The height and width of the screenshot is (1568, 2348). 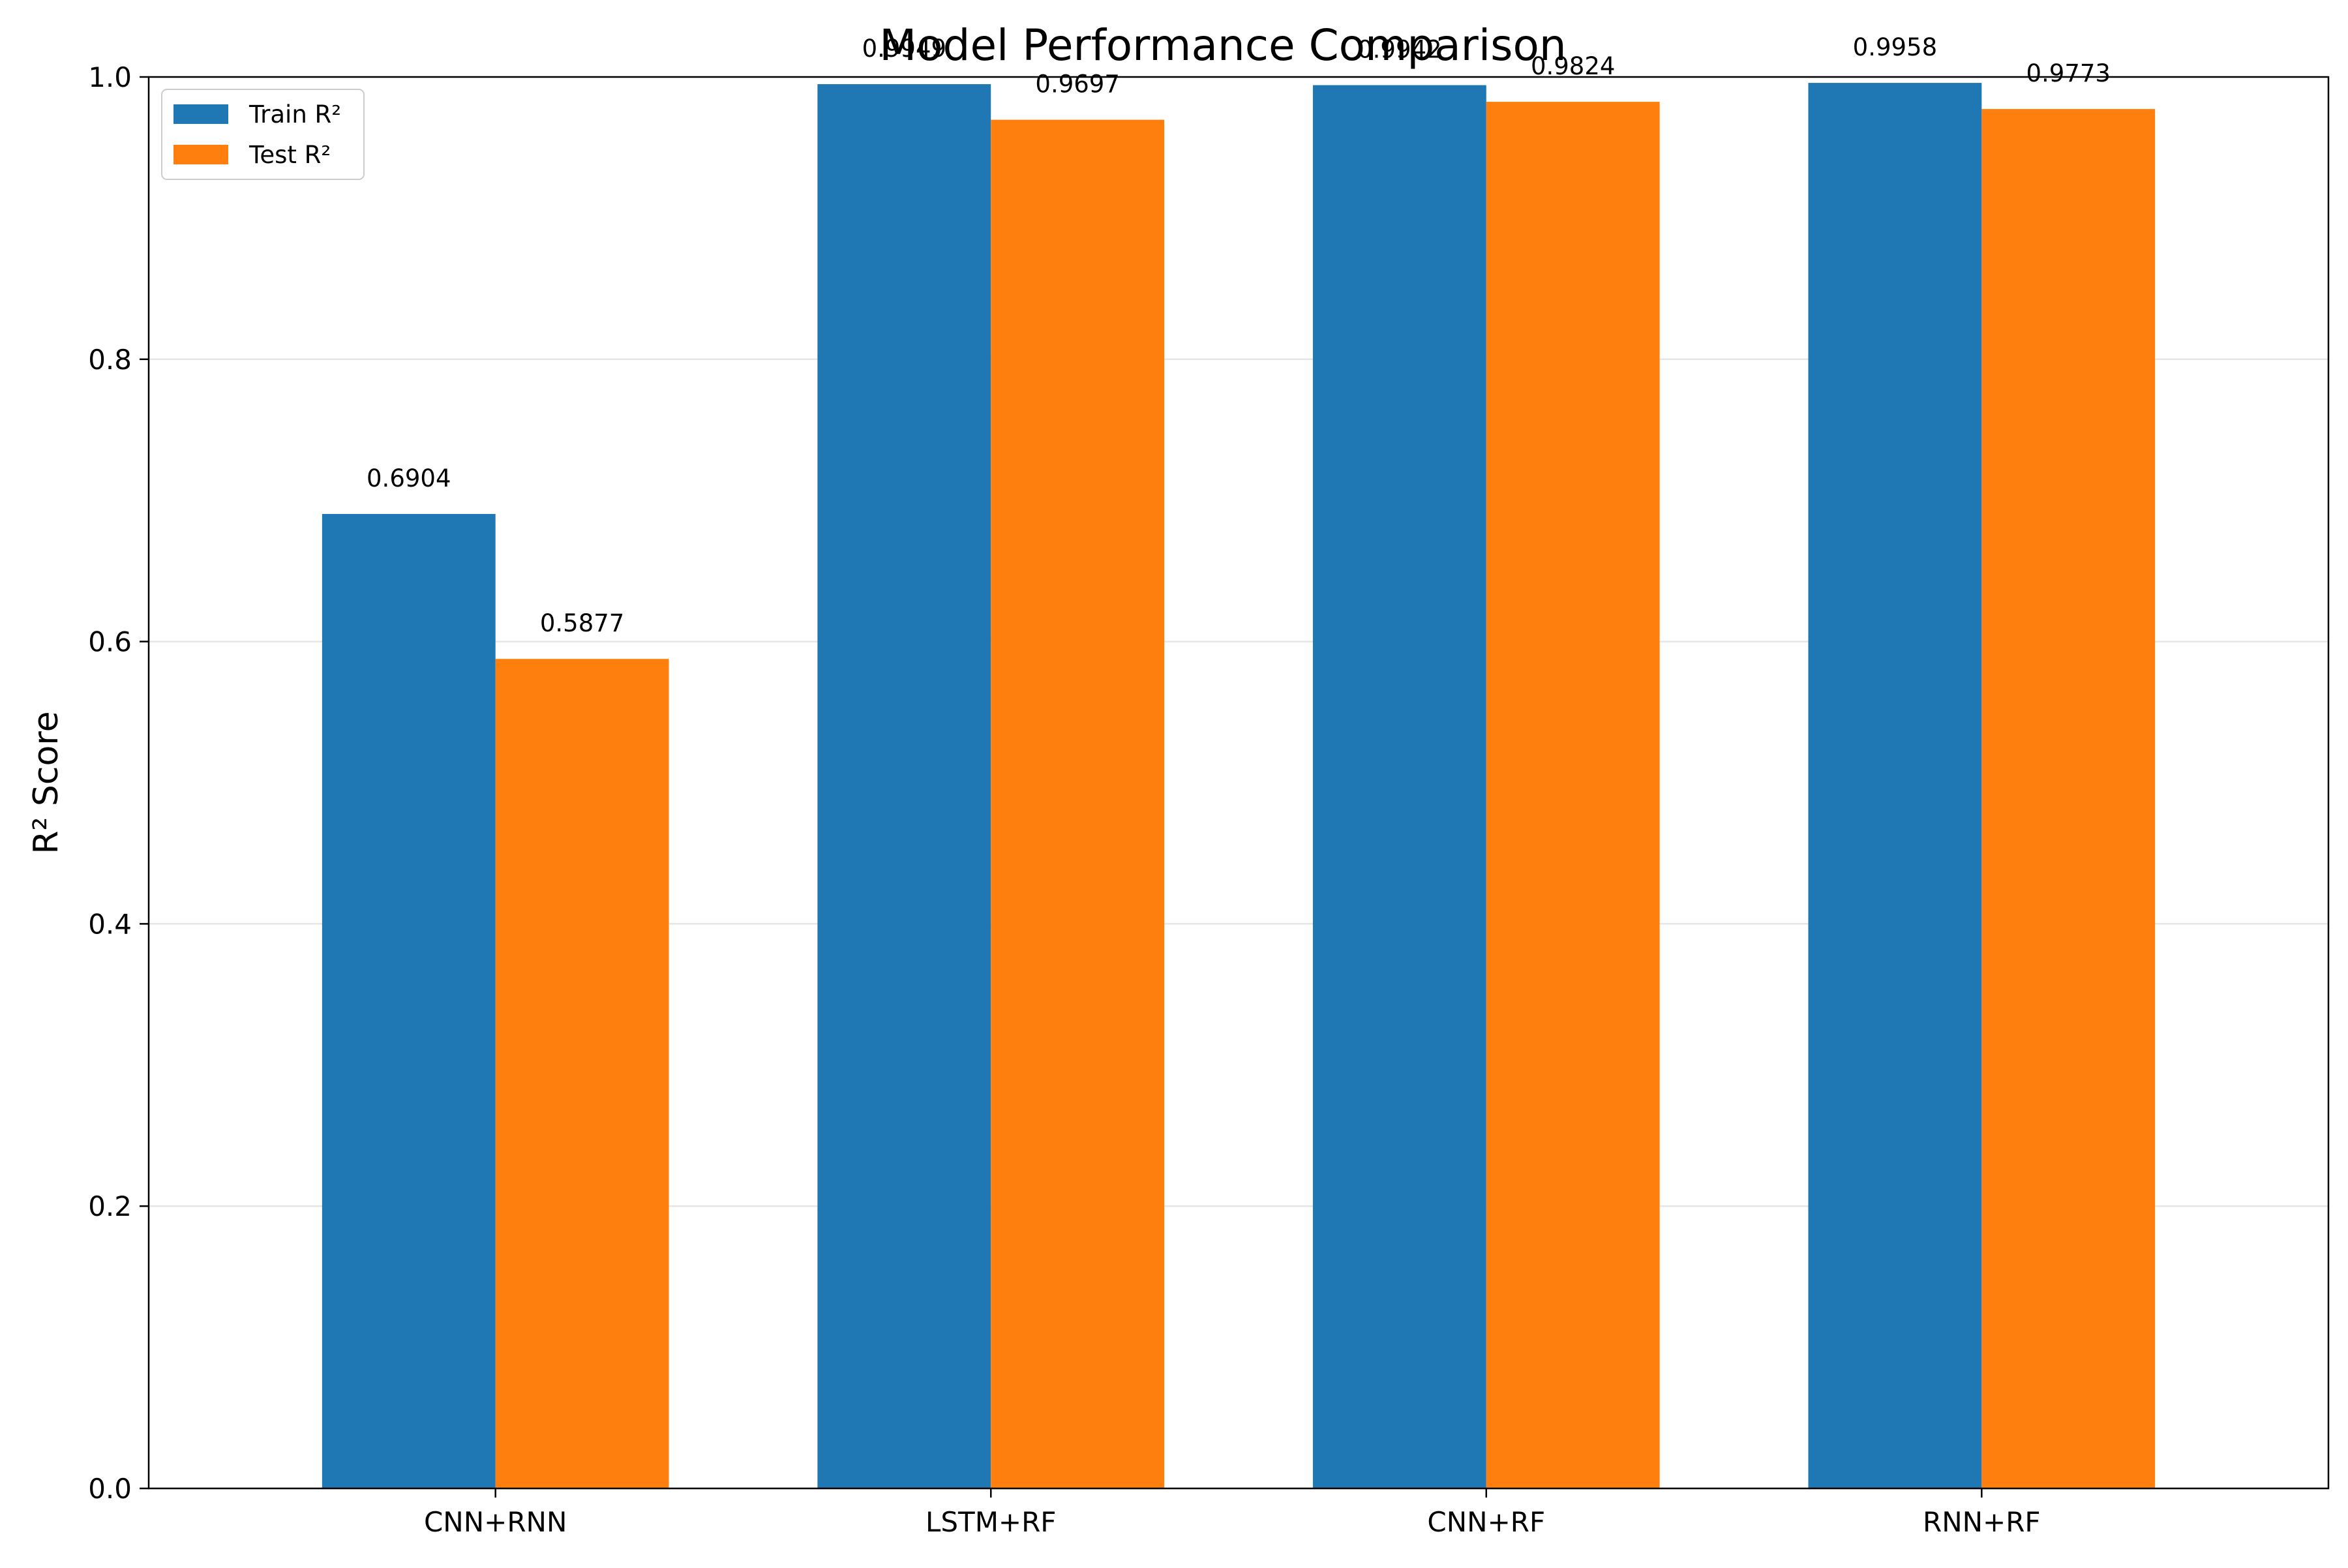 I want to click on data-label-train: 0.6904, so click(x=409, y=478).